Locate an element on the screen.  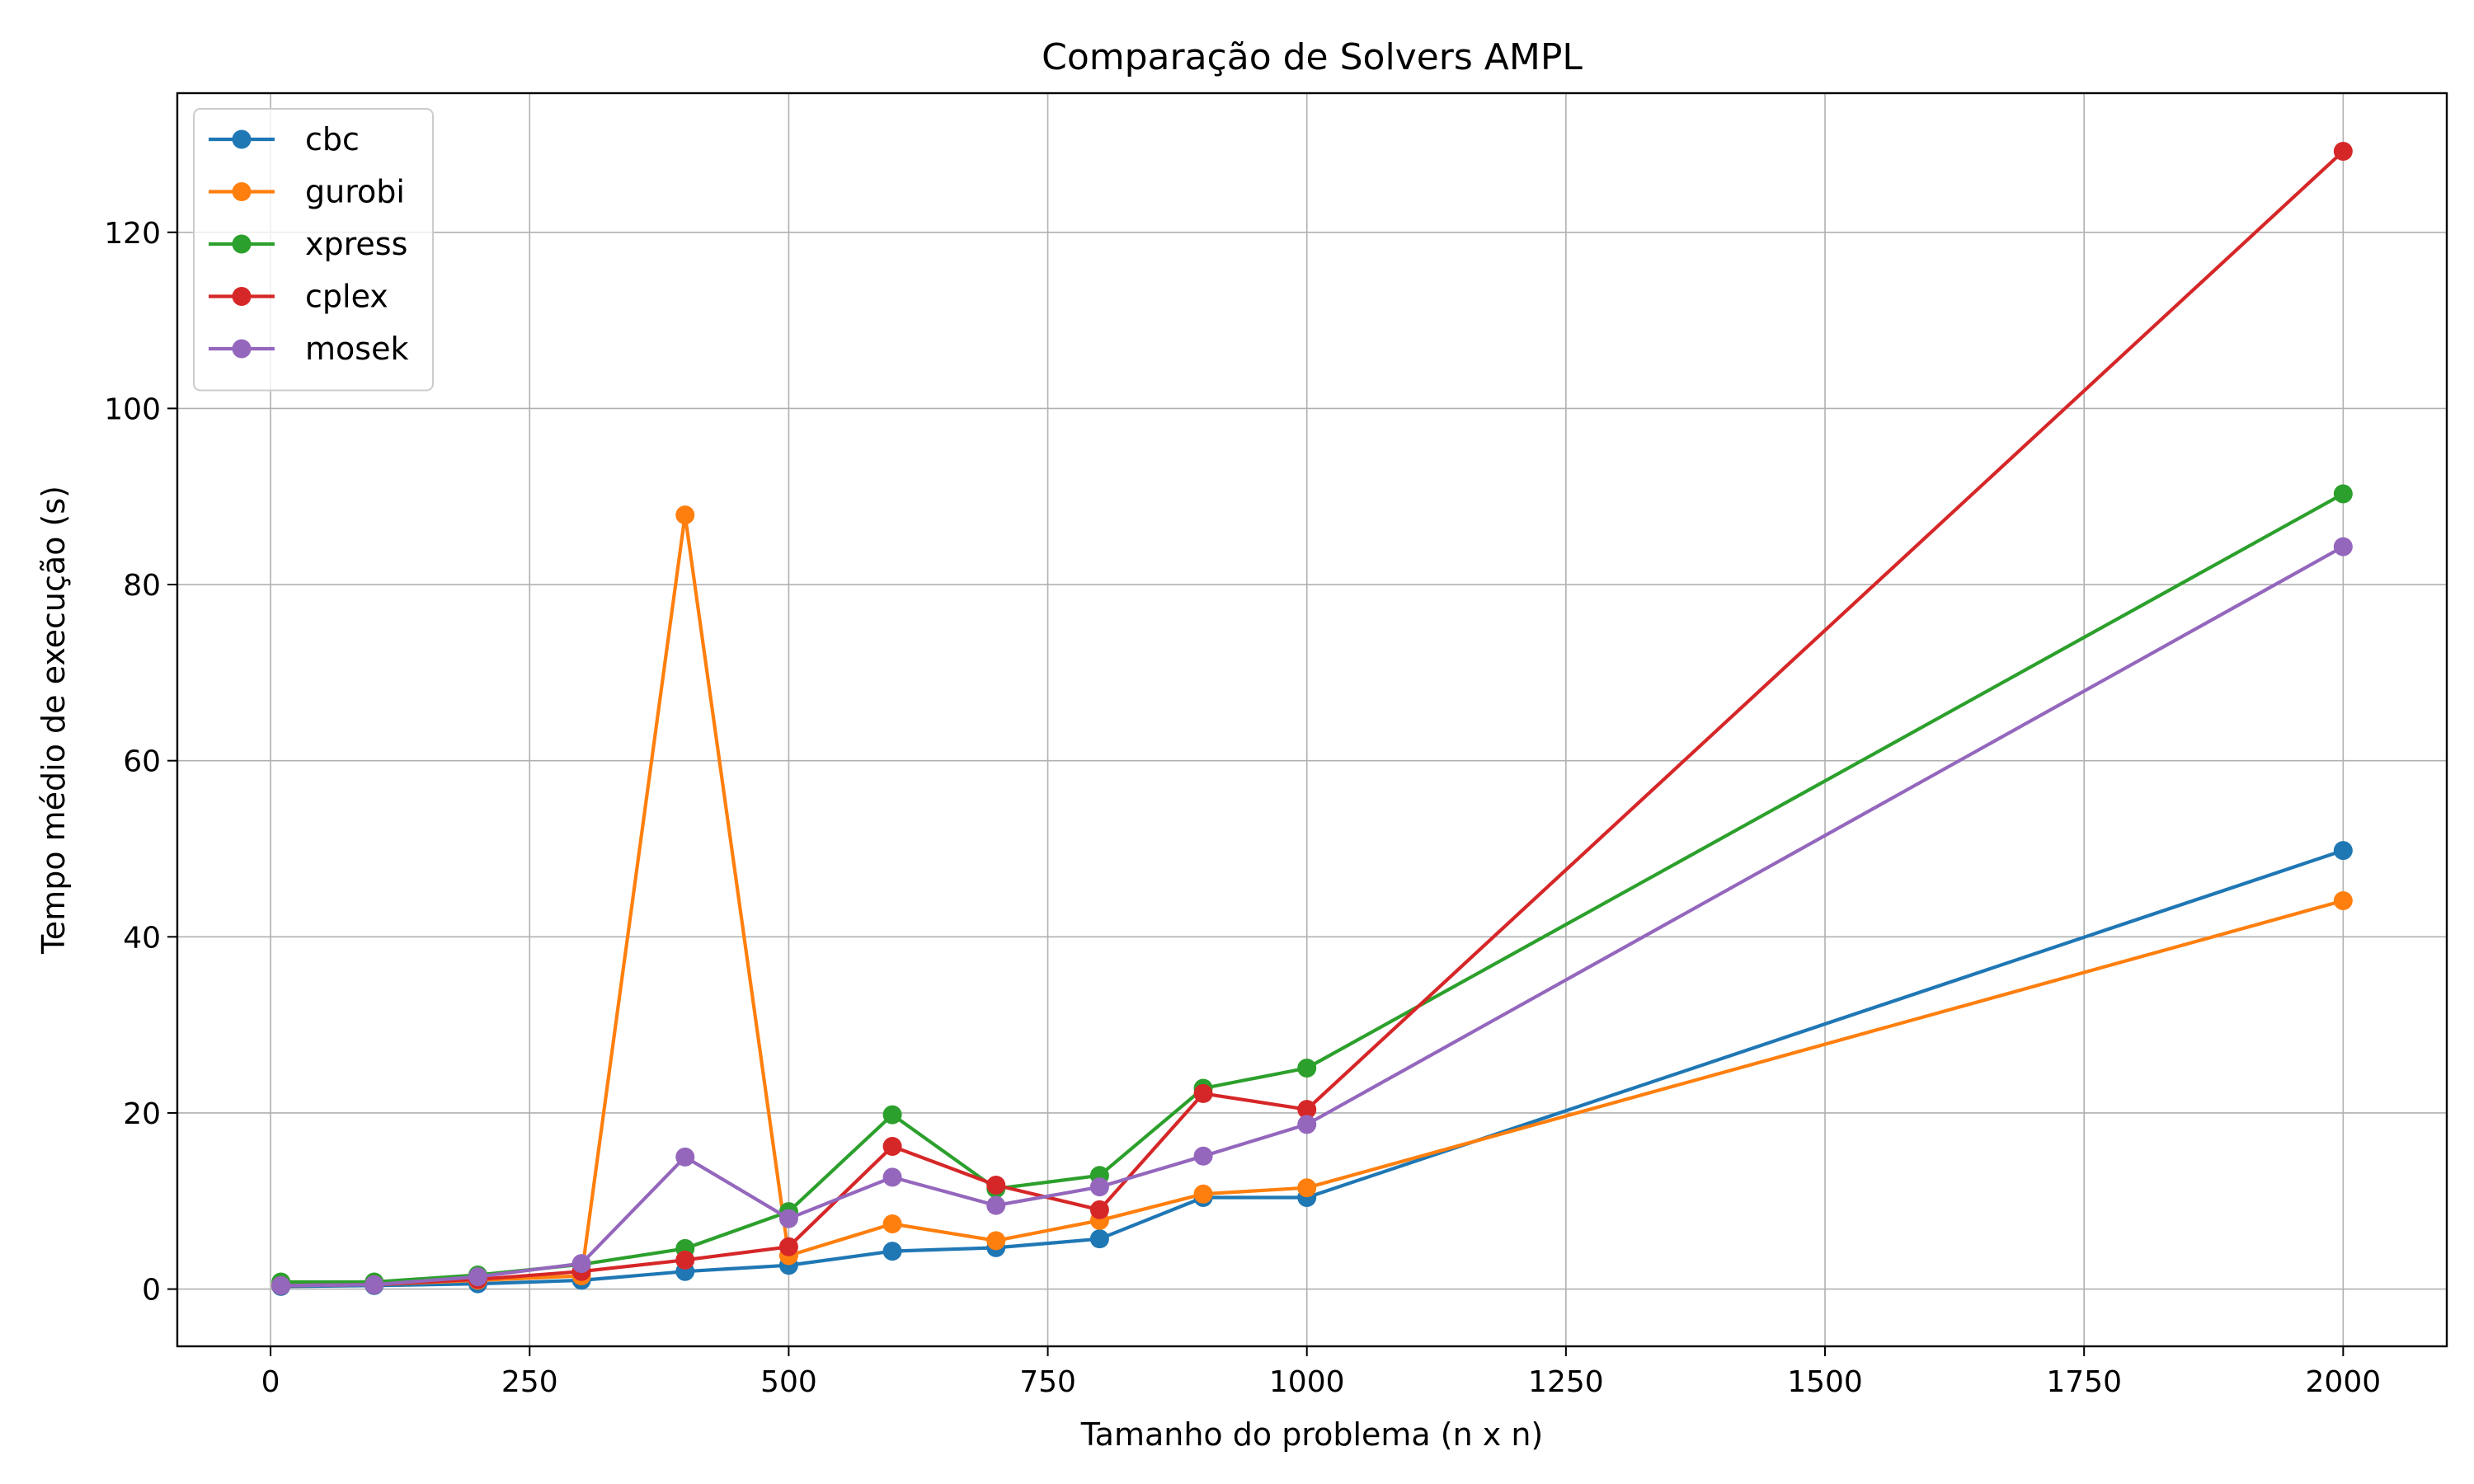
legend-label: mosek is located at coordinates (356, 349).